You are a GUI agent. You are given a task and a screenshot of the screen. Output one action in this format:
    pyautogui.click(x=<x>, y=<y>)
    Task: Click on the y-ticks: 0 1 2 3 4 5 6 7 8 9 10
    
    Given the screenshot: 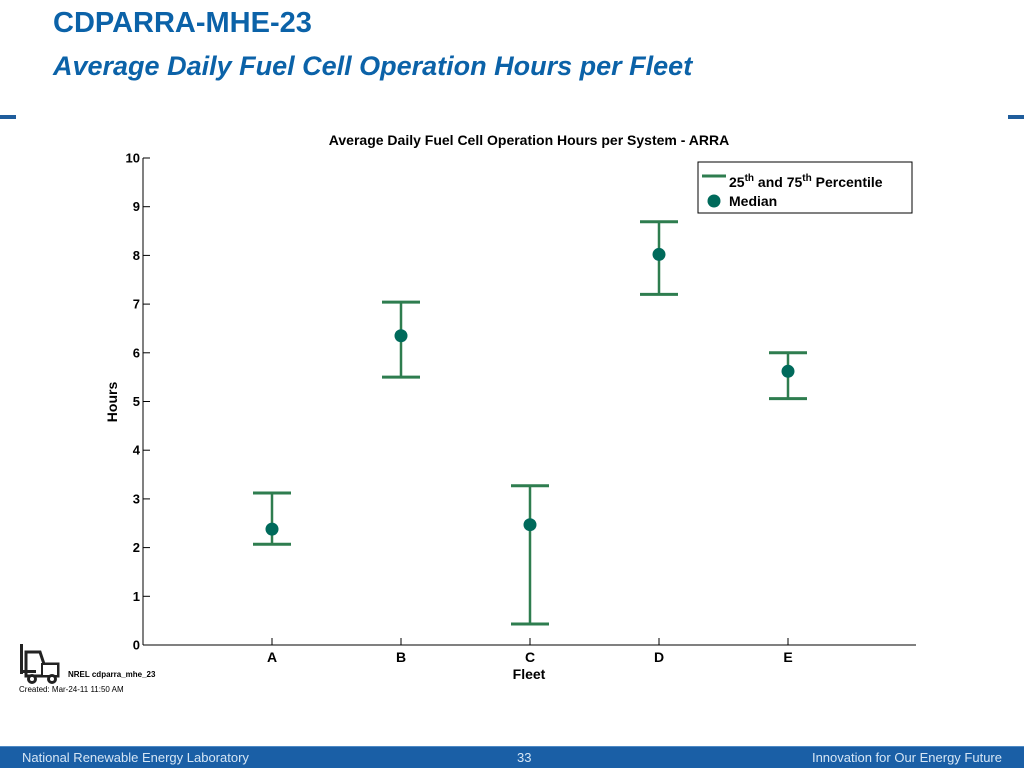 What is the action you would take?
    pyautogui.click(x=138, y=402)
    